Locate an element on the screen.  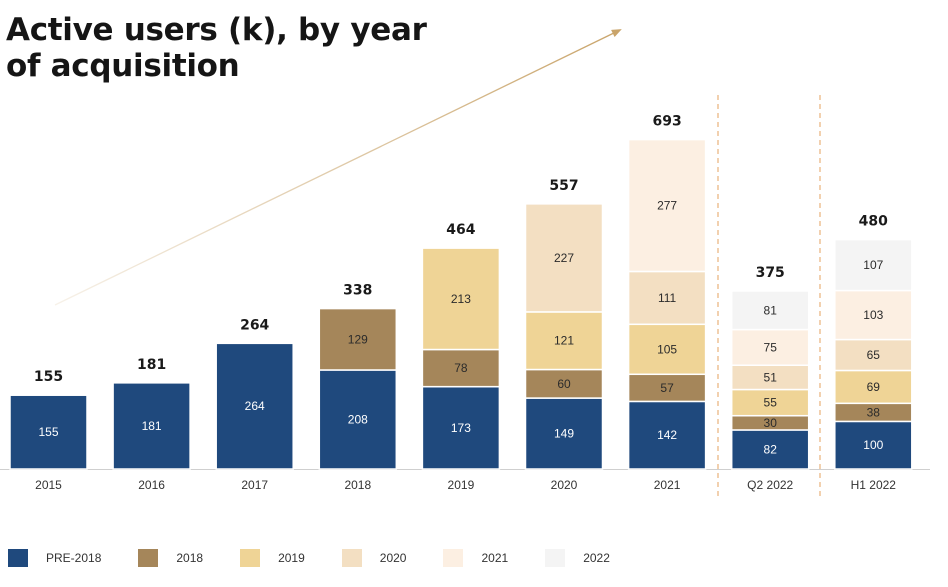
data-label: 105 is located at coordinates (667, 349).